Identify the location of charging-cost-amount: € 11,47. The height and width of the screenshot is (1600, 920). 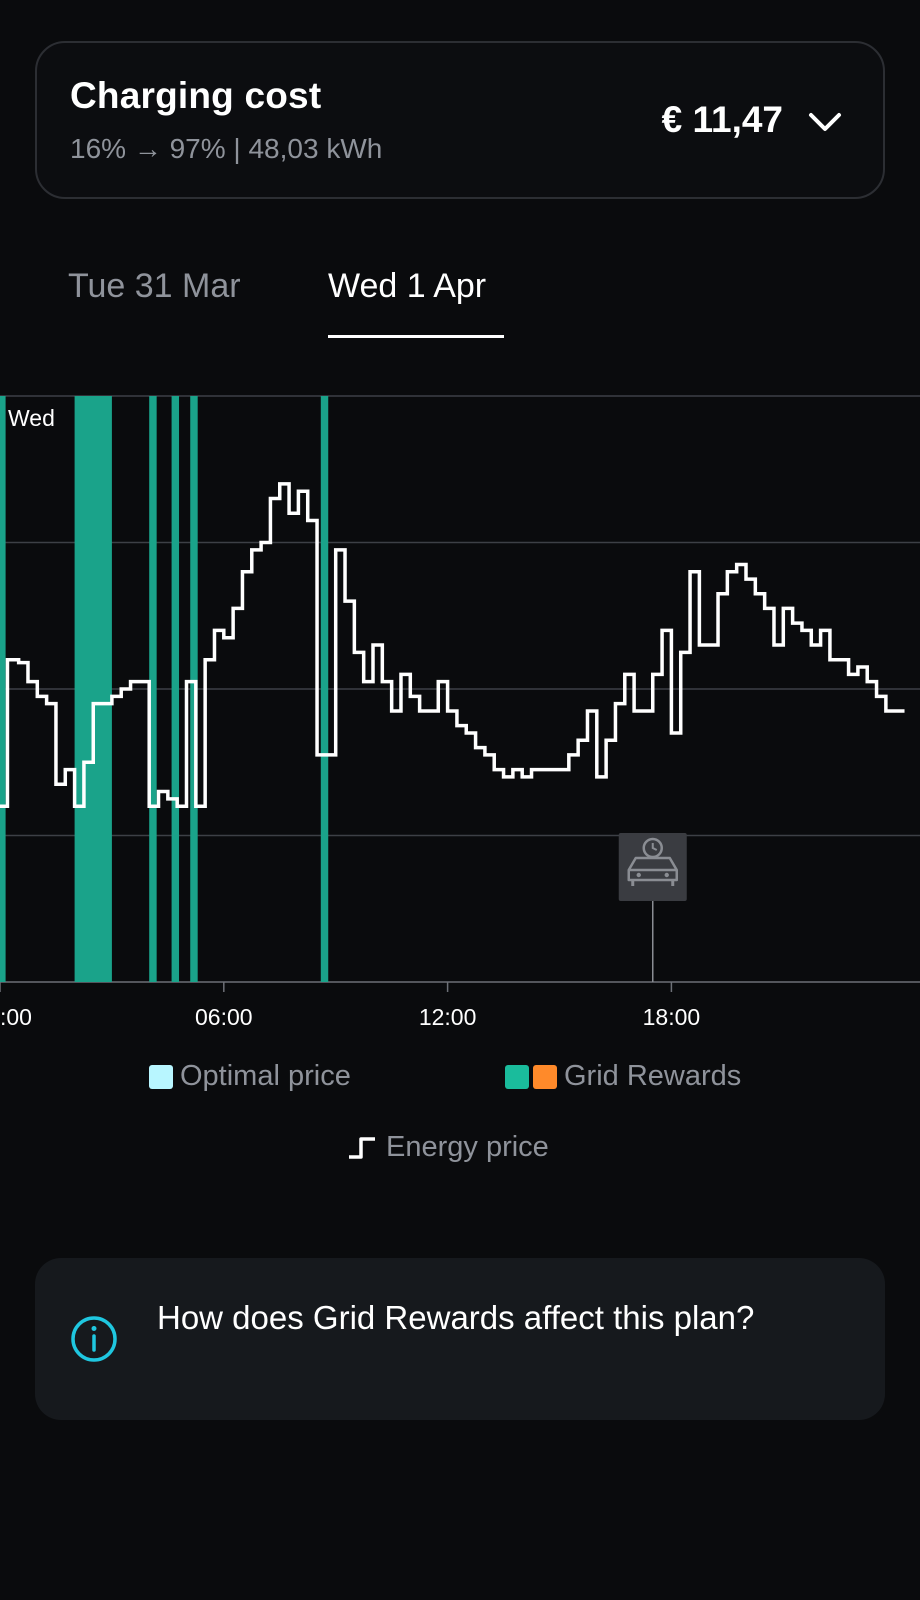
(722, 119).